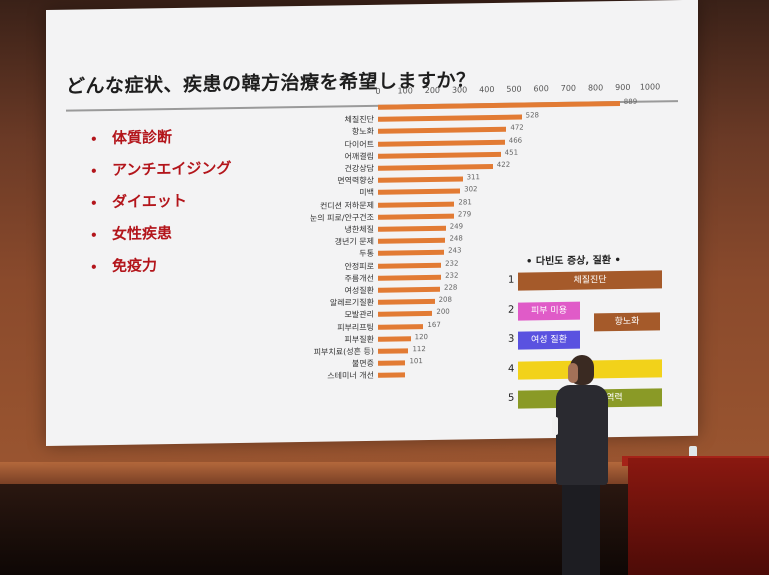 This screenshot has width=769, height=575. What do you see at coordinates (511, 398) in the screenshot?
I see `legend-number: 5` at bounding box center [511, 398].